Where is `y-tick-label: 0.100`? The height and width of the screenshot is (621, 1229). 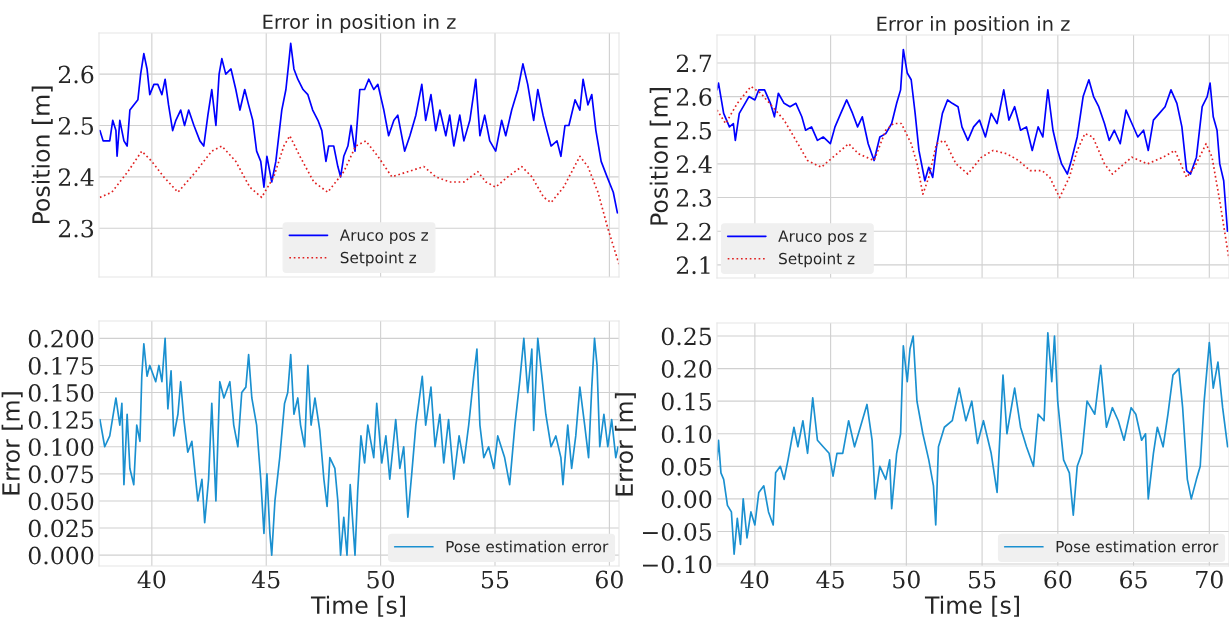
y-tick-label: 0.100 is located at coordinates (61, 447).